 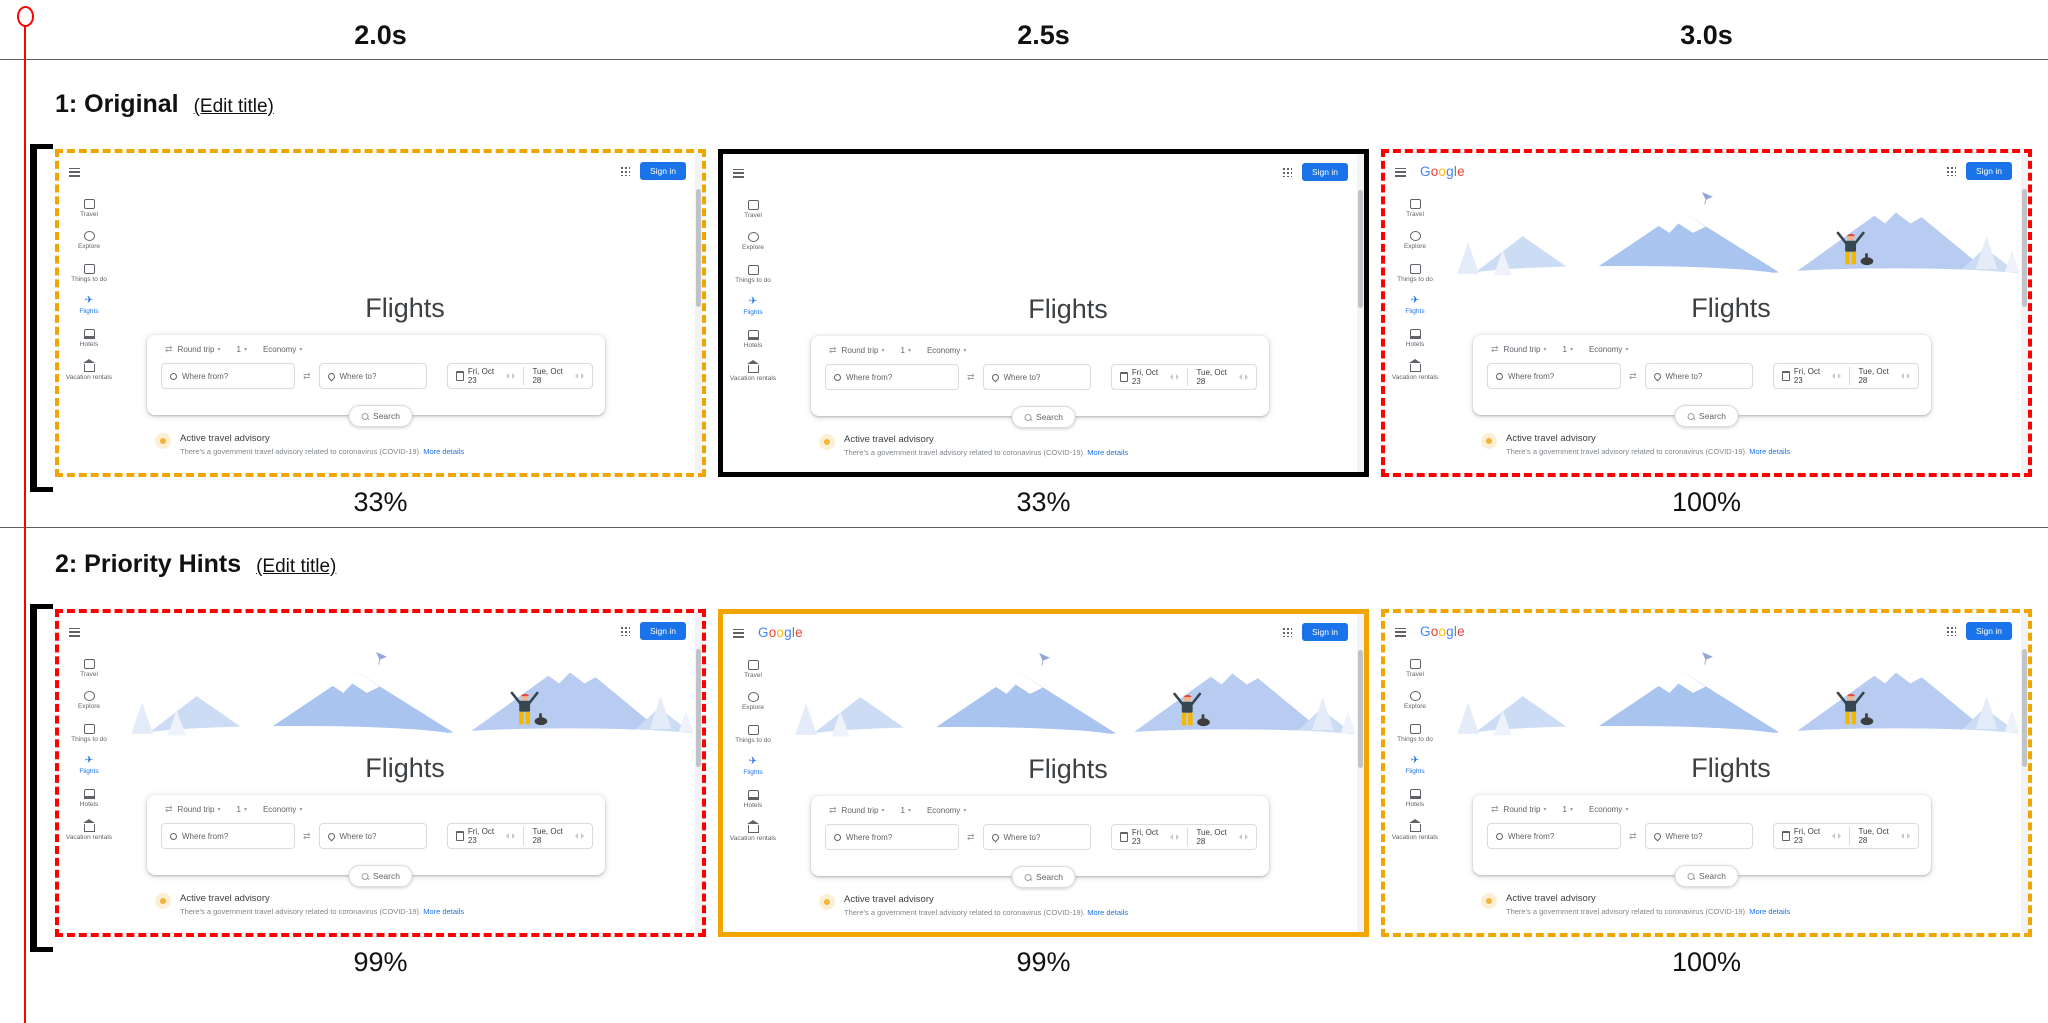 What do you see at coordinates (88, 826) in the screenshot?
I see `vacation-icon` at bounding box center [88, 826].